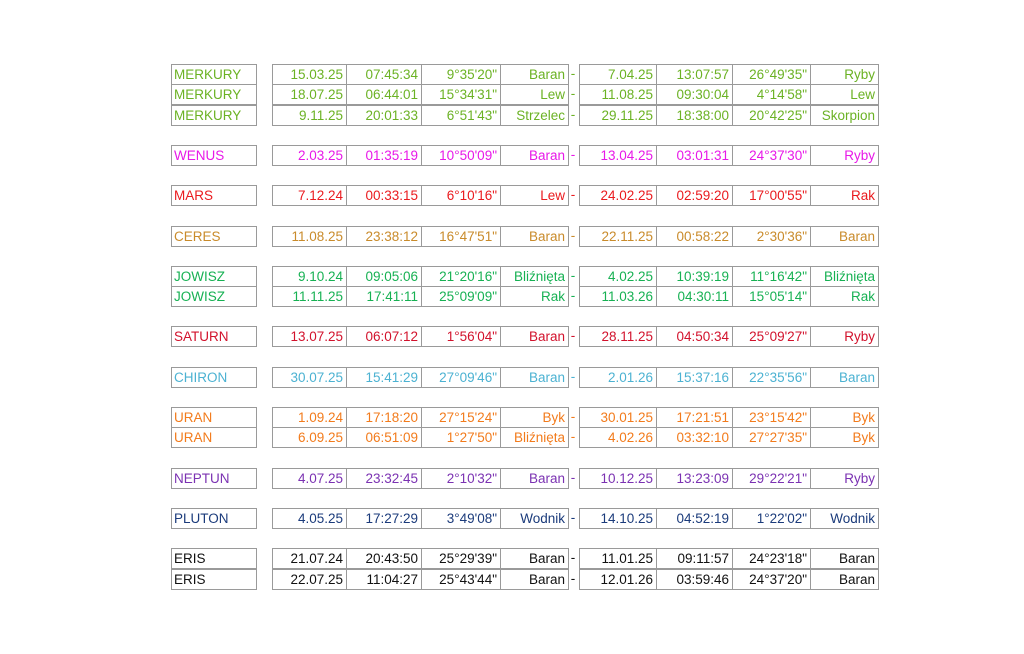  What do you see at coordinates (384, 337) in the screenshot?
I see `start-time: 06:07:12` at bounding box center [384, 337].